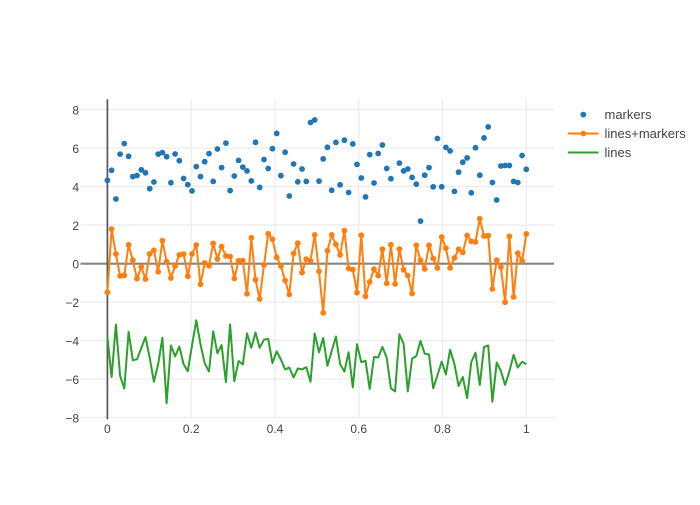  I want to click on svg-text: lines, so click(618, 152).